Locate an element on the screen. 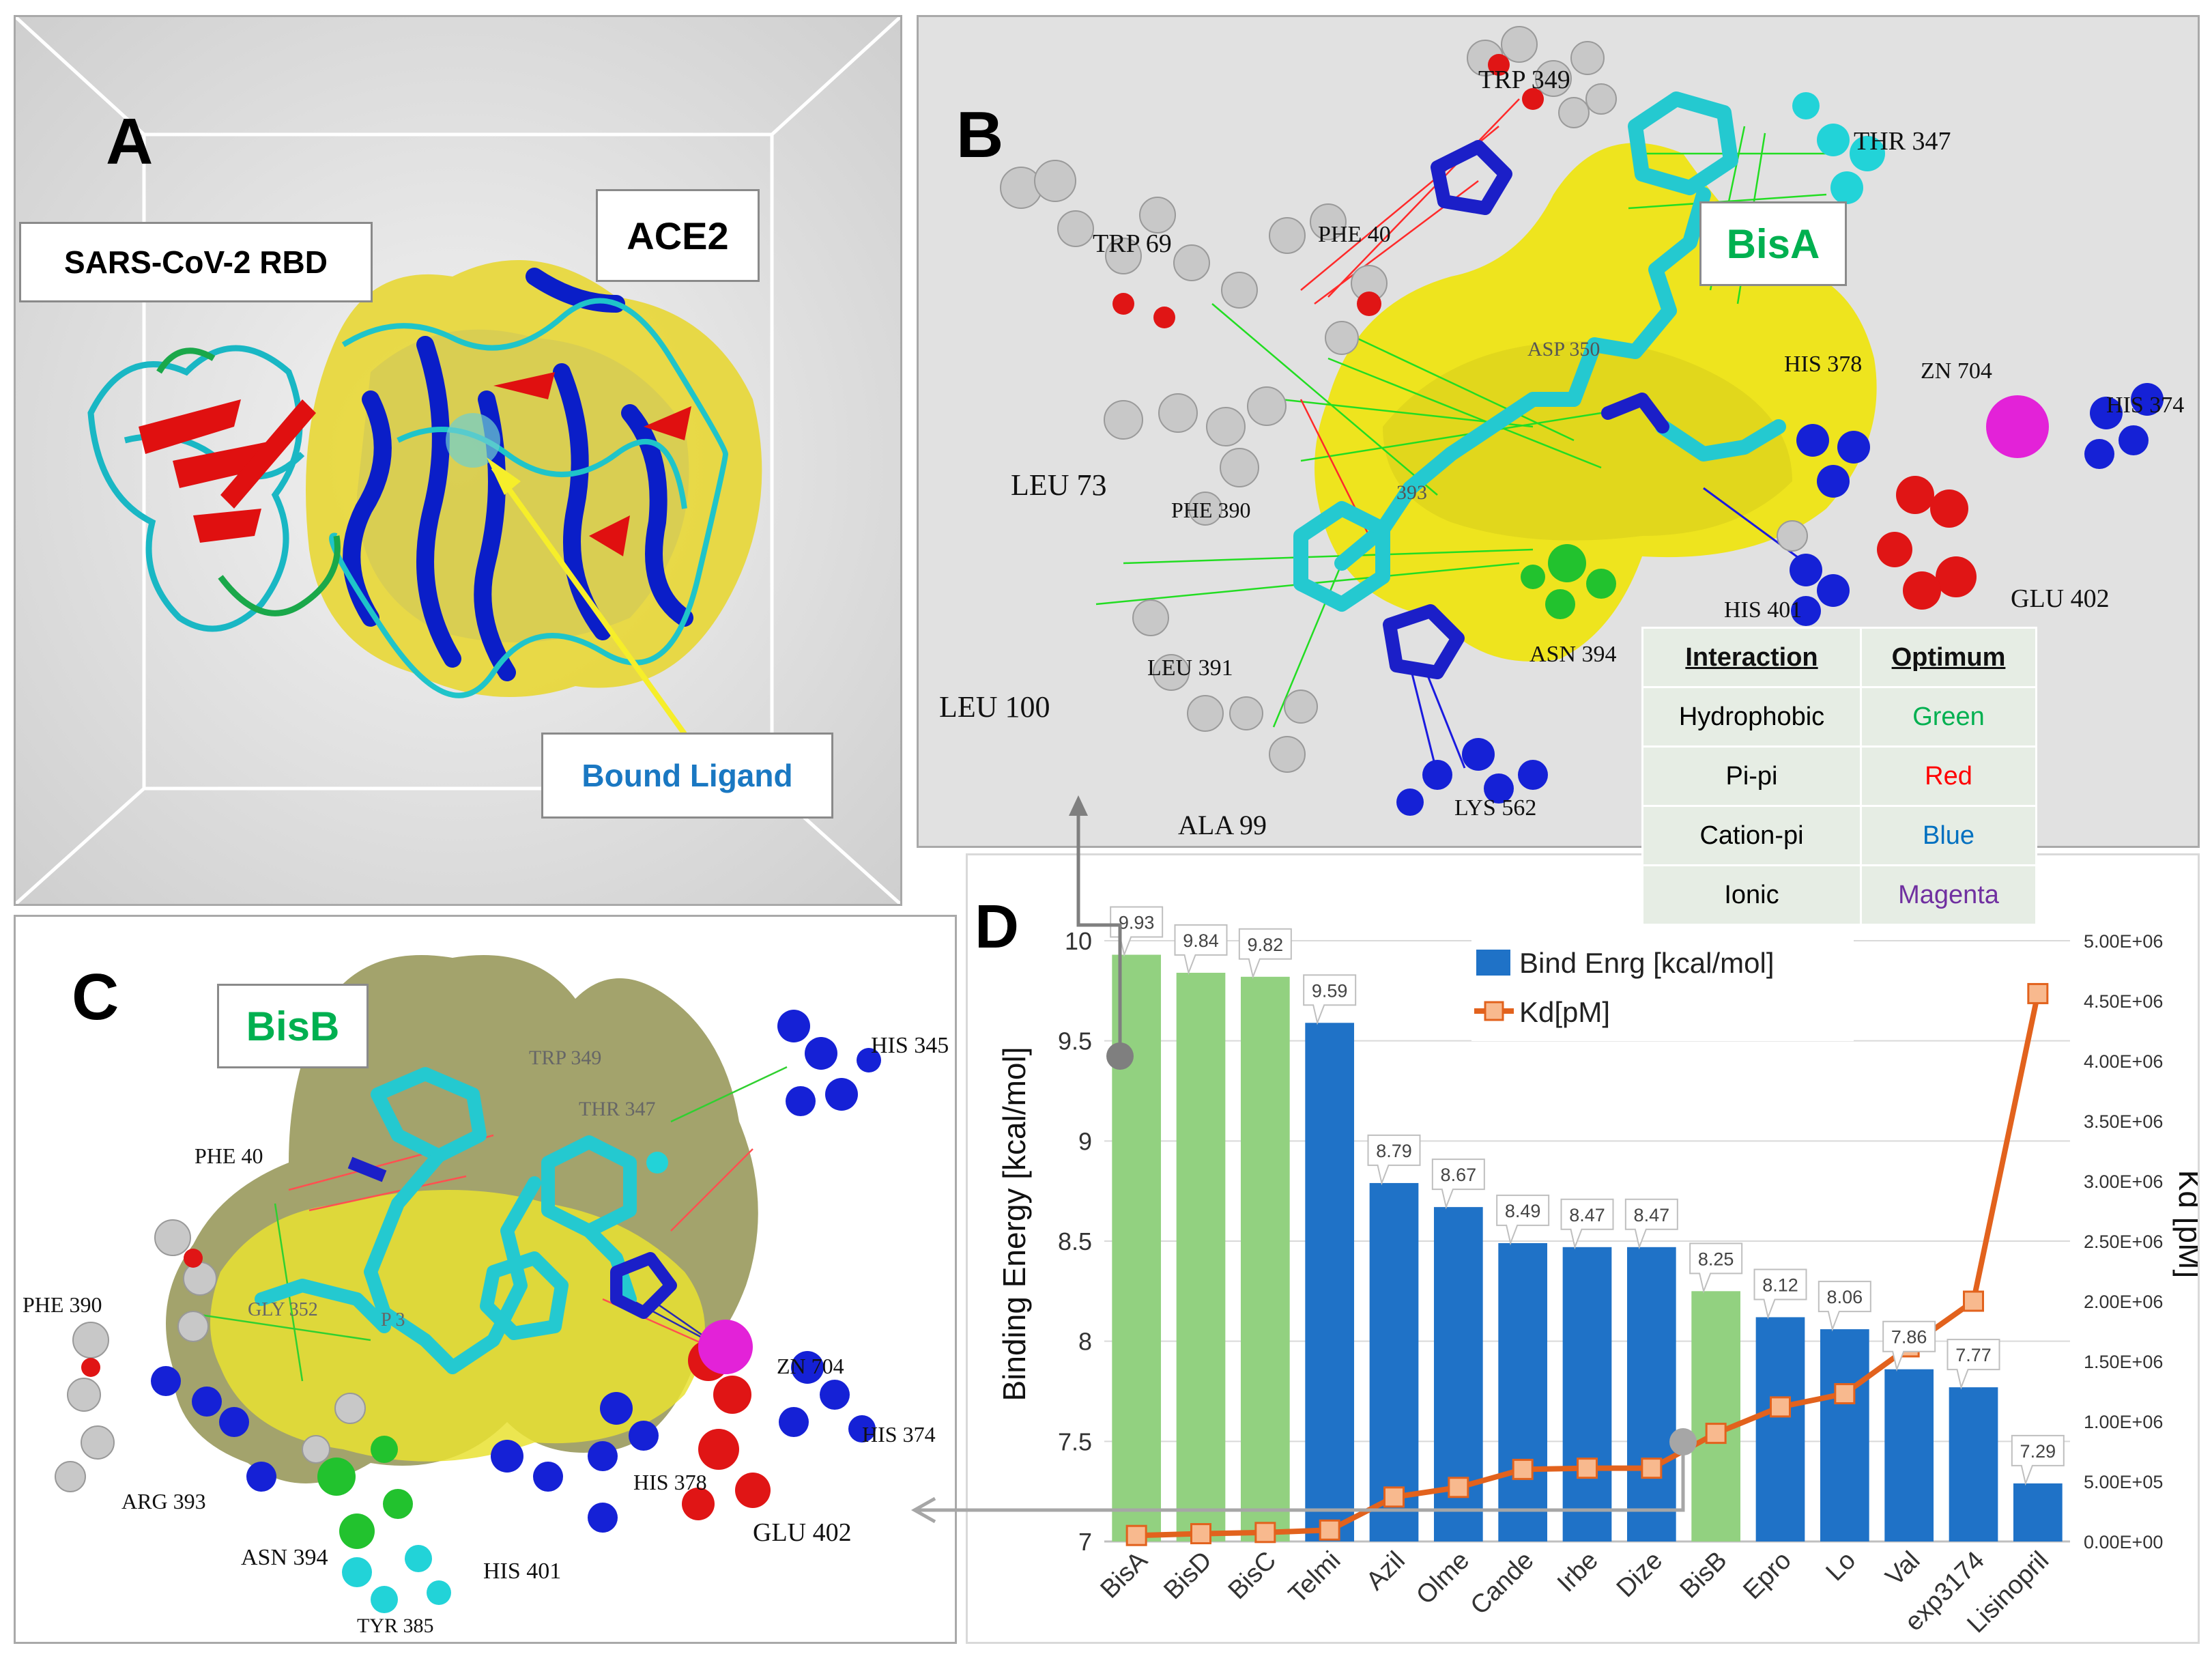  y-tick-label: 10 is located at coordinates (1078, 941).